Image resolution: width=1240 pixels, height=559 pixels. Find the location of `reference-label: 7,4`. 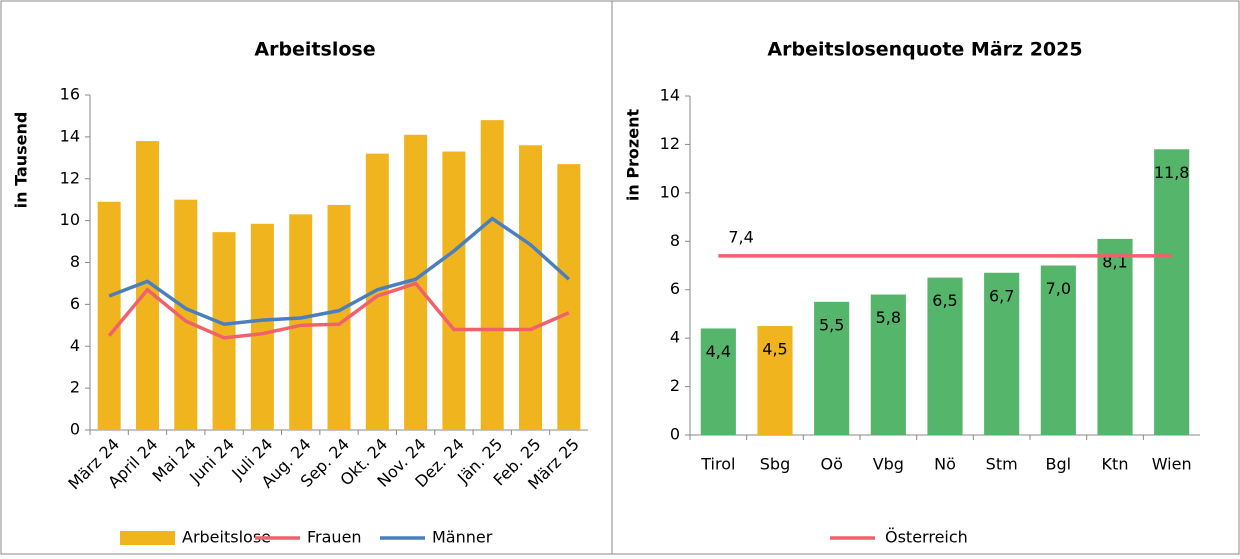

reference-label: 7,4 is located at coordinates (740, 236).